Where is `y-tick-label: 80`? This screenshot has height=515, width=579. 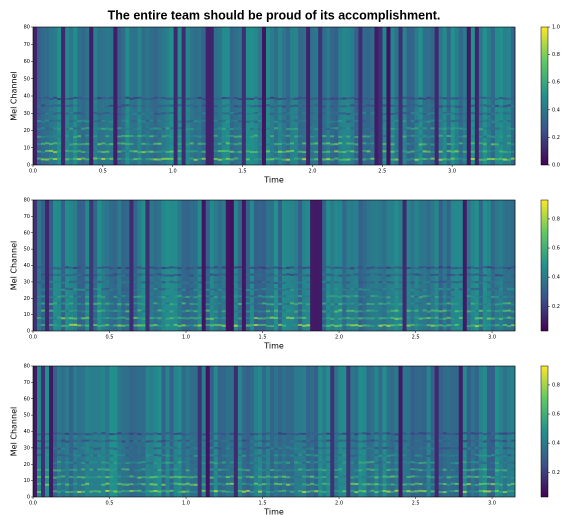 y-tick-label: 80 is located at coordinates (27, 367).